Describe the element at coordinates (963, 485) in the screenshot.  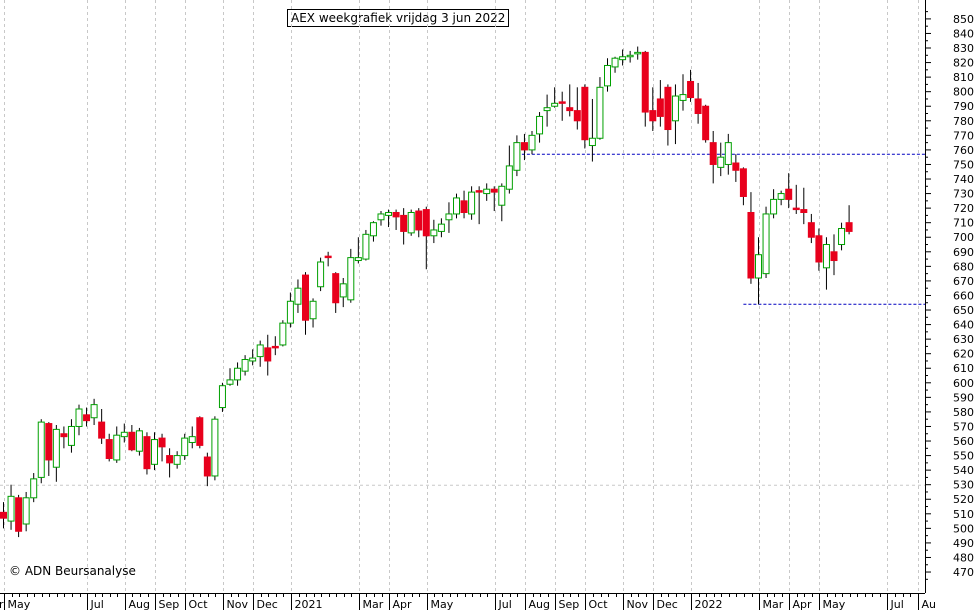
I see `y-tick-label: 530` at that location.